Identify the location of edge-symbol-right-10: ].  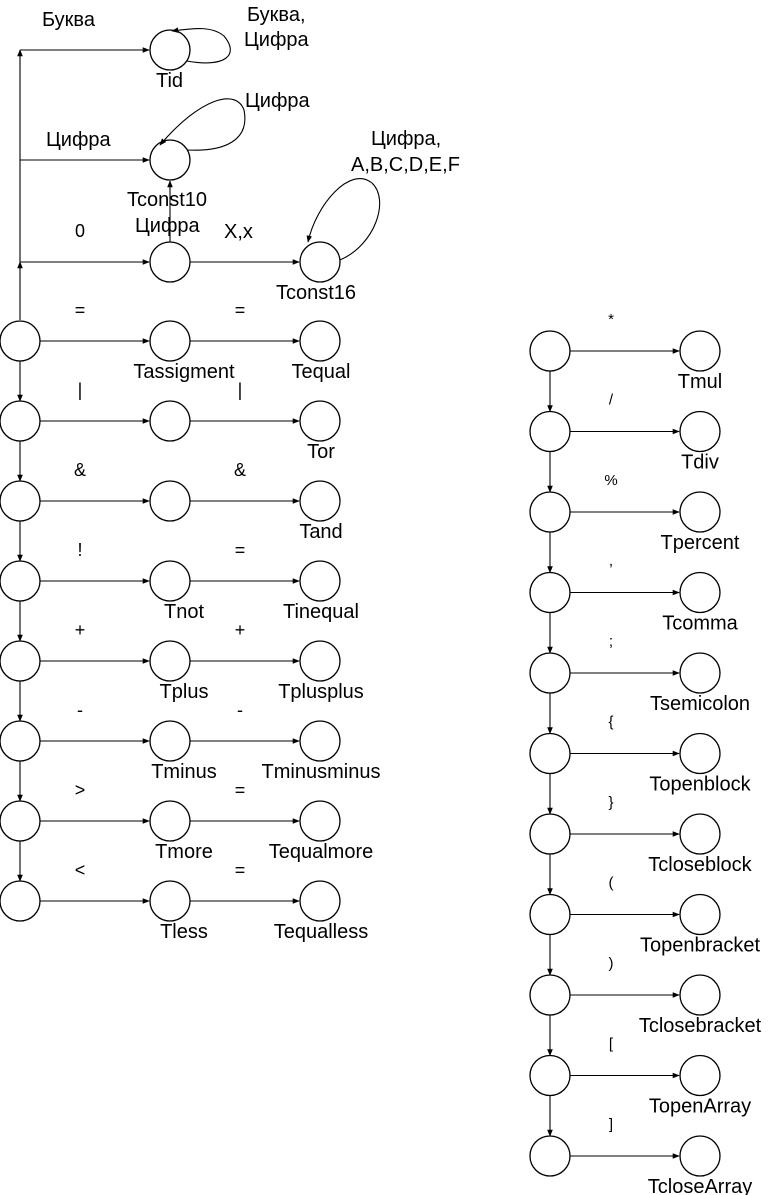
(611, 1124).